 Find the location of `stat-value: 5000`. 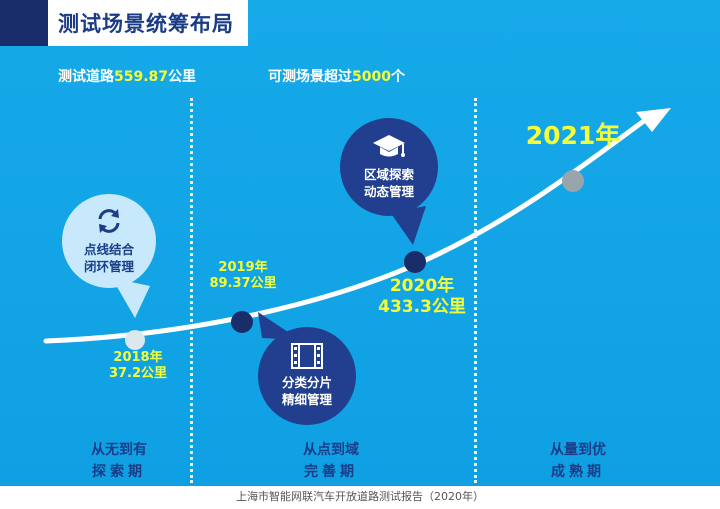

stat-value: 5000 is located at coordinates (371, 77).